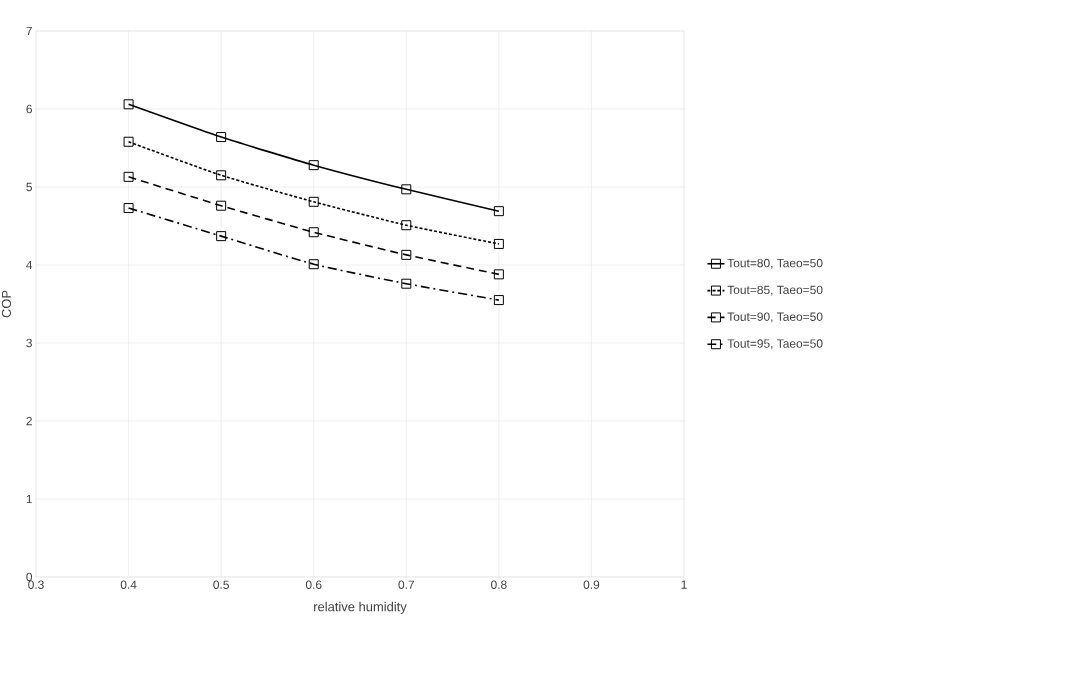 This screenshot has width=1073, height=691. What do you see at coordinates (29, 421) in the screenshot?
I see `y-tick-label: 2` at bounding box center [29, 421].